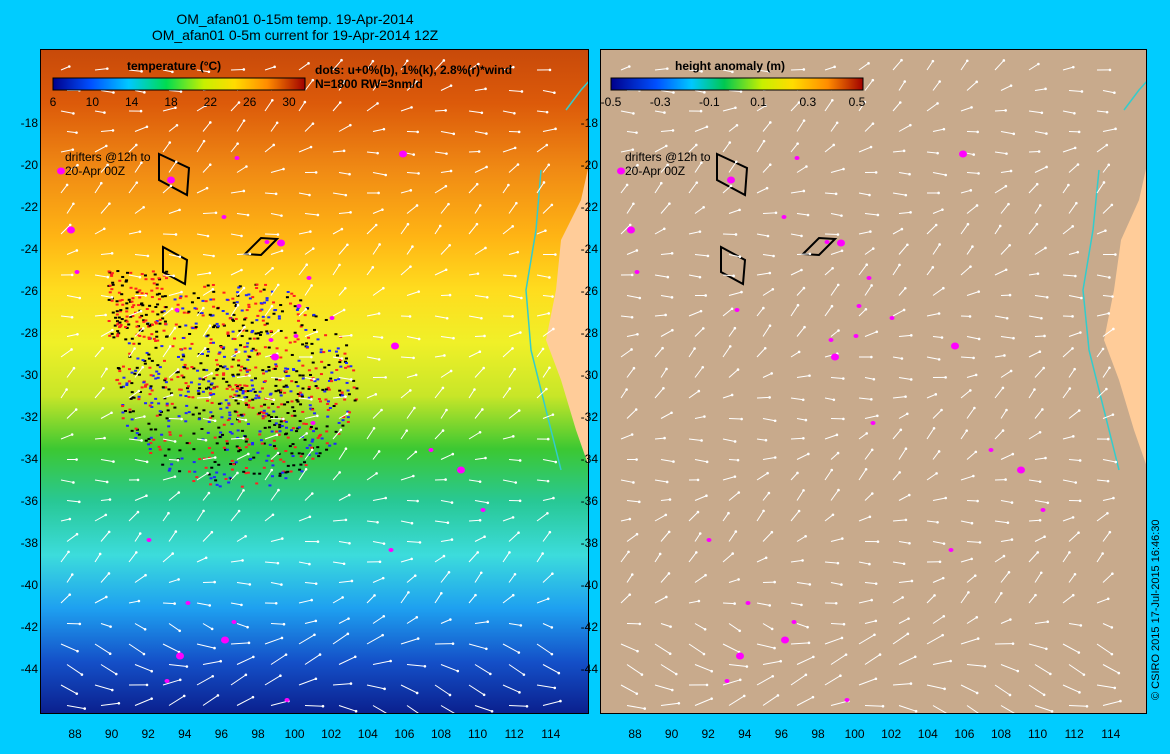 This screenshot has height=754, width=1170. What do you see at coordinates (551, 734) in the screenshot?
I see `longitude-tick-label: 114` at bounding box center [551, 734].